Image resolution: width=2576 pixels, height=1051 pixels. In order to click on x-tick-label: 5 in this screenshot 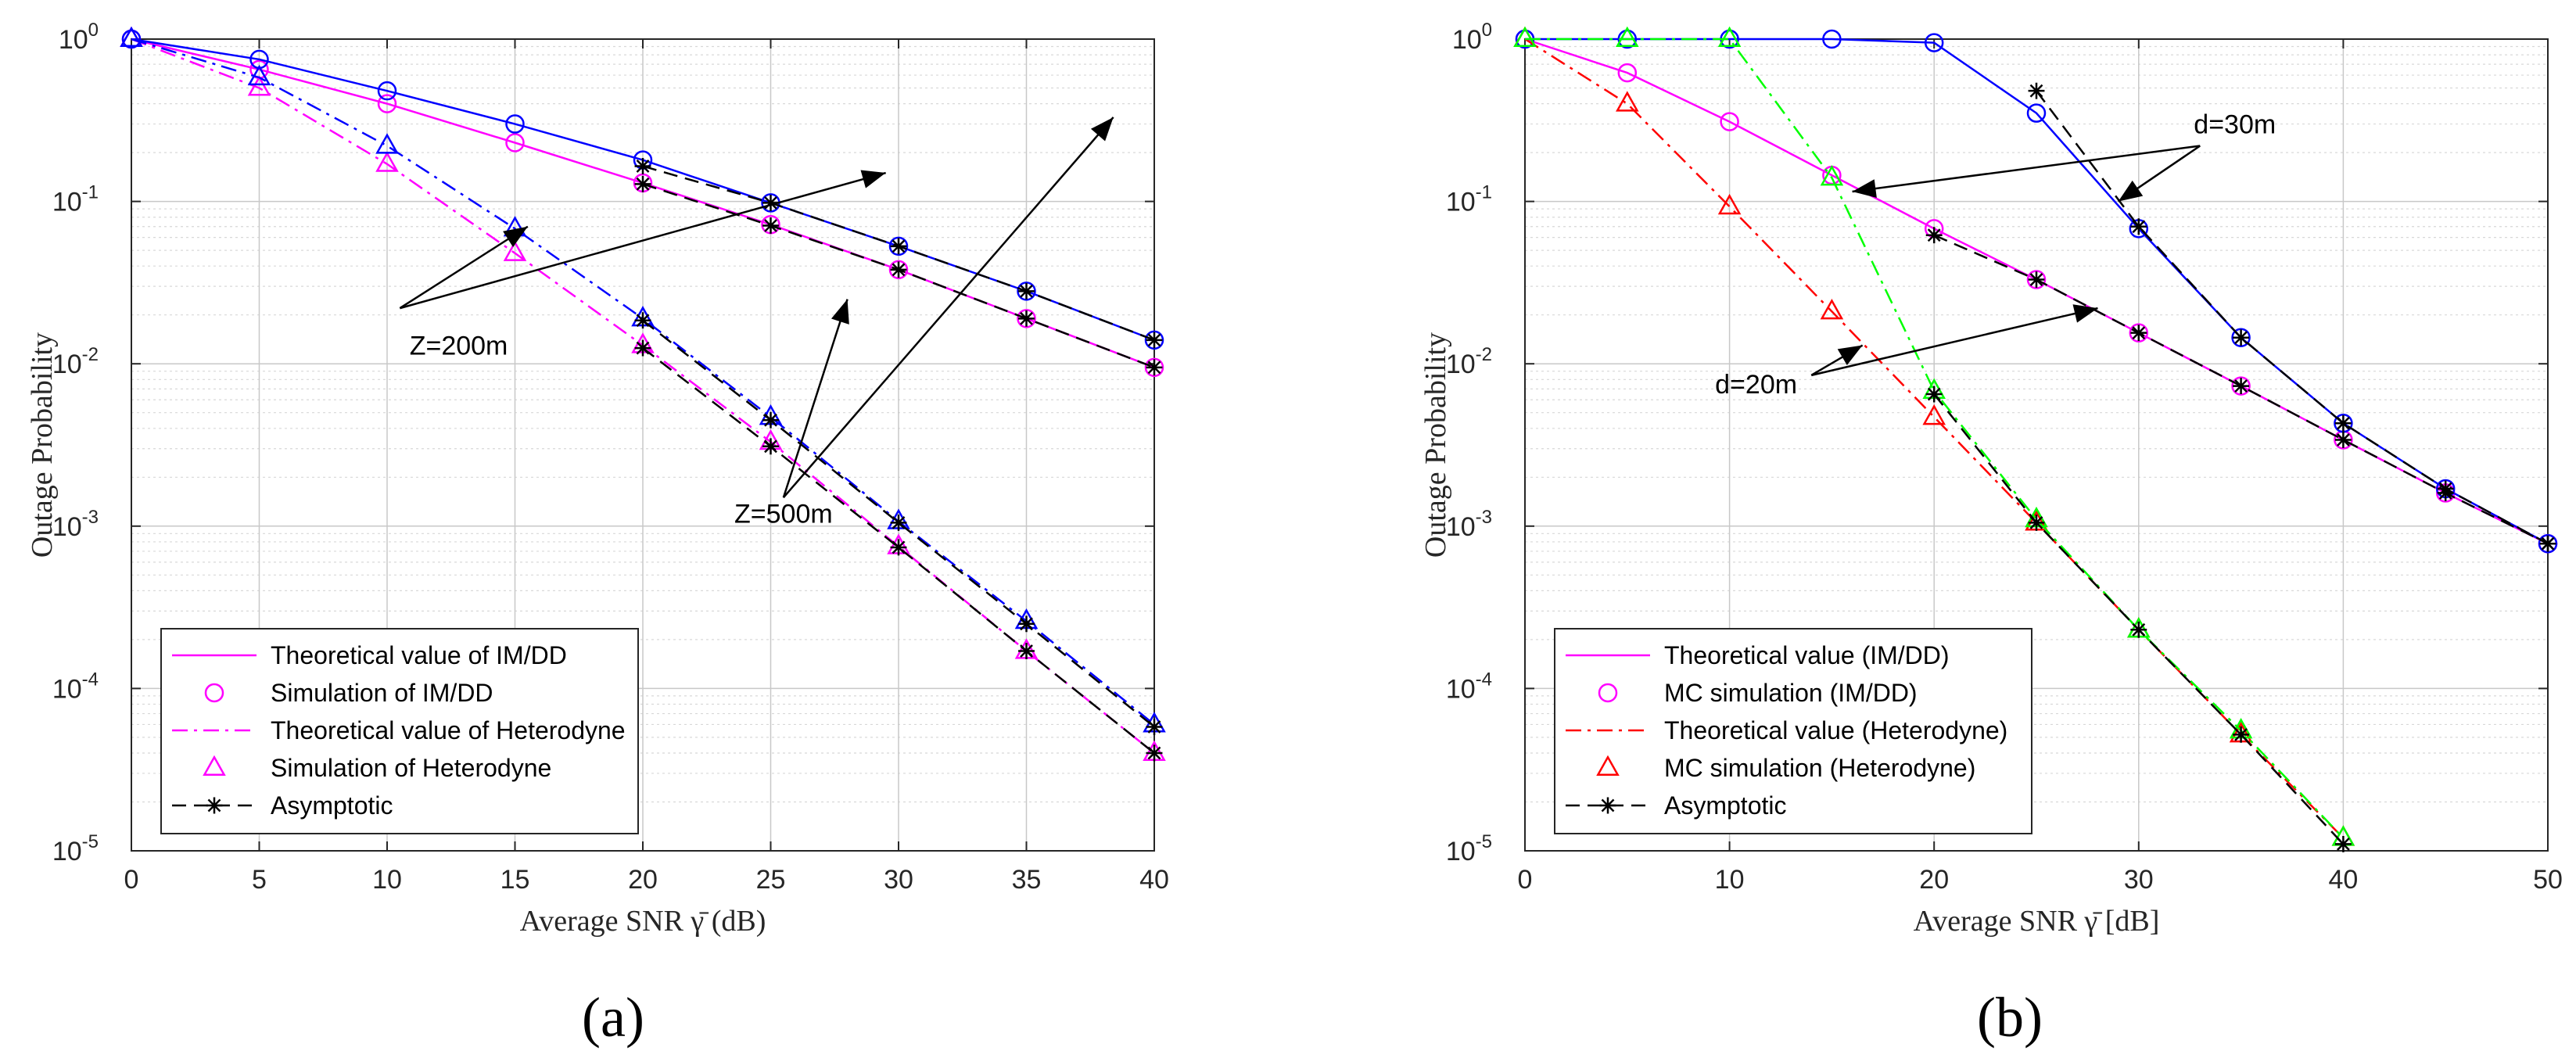, I will do `click(259, 880)`.